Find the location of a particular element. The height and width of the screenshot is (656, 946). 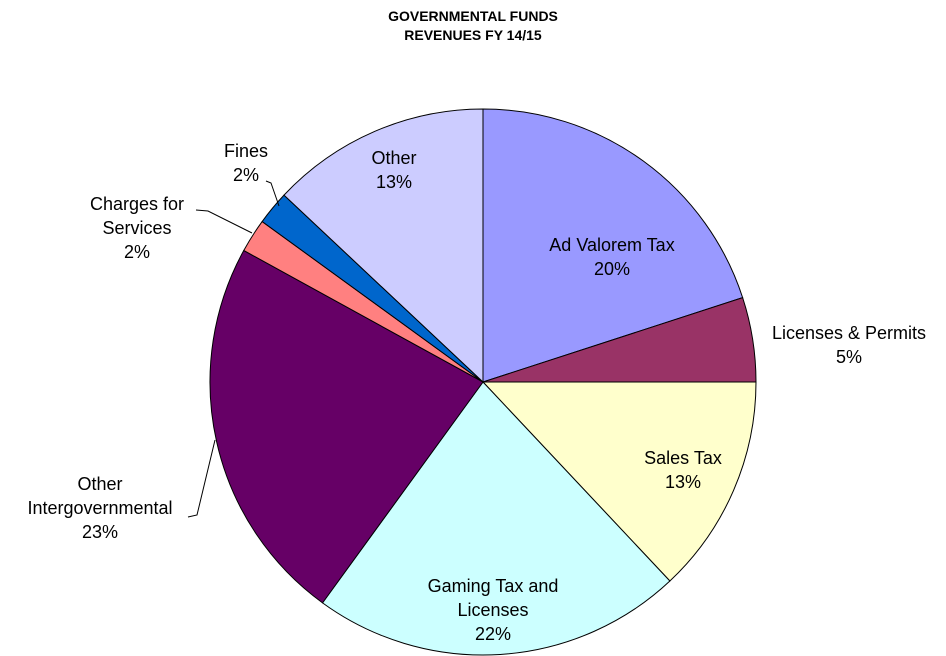

category-label: Other is located at coordinates (394, 158).